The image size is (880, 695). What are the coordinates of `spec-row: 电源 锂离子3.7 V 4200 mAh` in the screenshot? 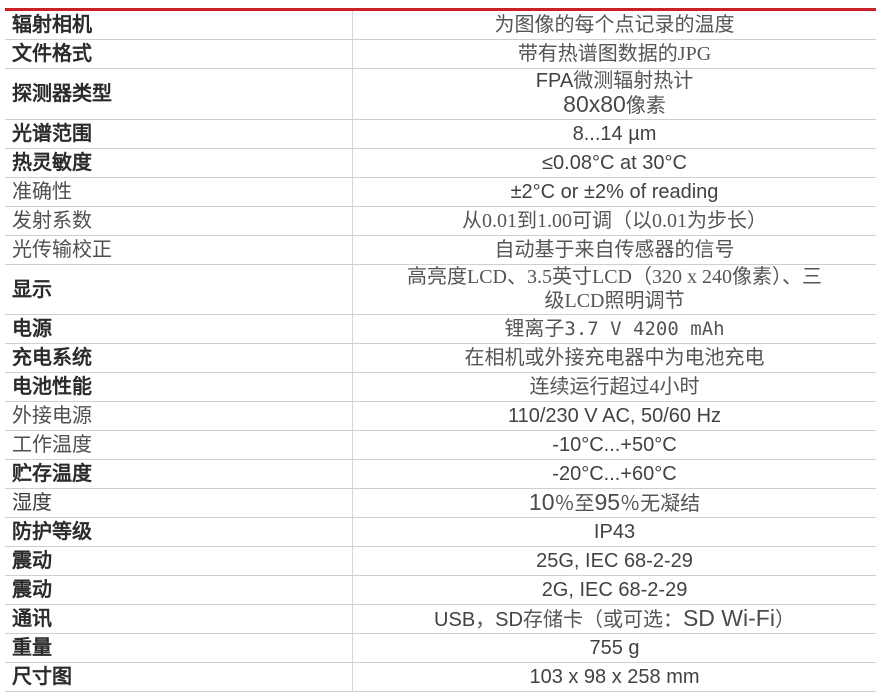 It's located at (440, 329).